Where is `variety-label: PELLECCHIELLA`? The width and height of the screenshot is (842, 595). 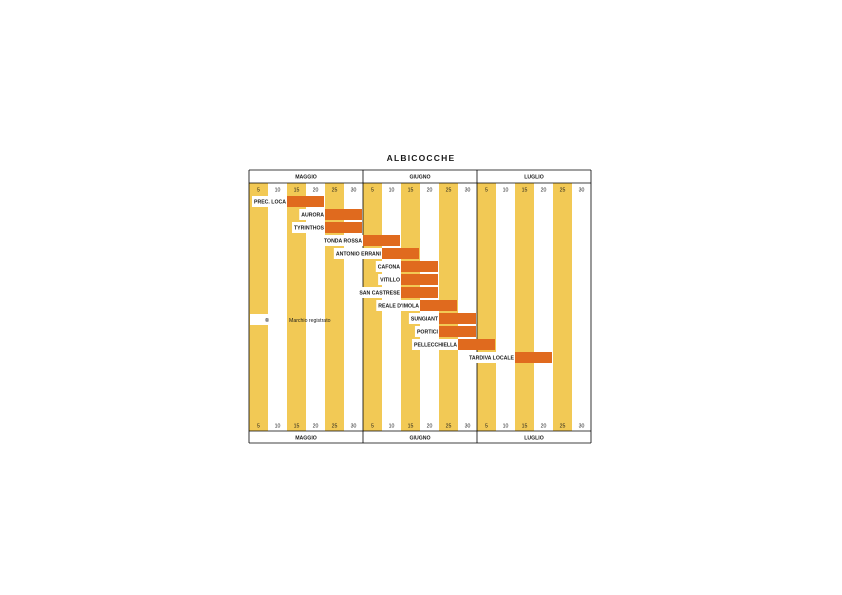 variety-label: PELLECCHIELLA is located at coordinates (435, 345).